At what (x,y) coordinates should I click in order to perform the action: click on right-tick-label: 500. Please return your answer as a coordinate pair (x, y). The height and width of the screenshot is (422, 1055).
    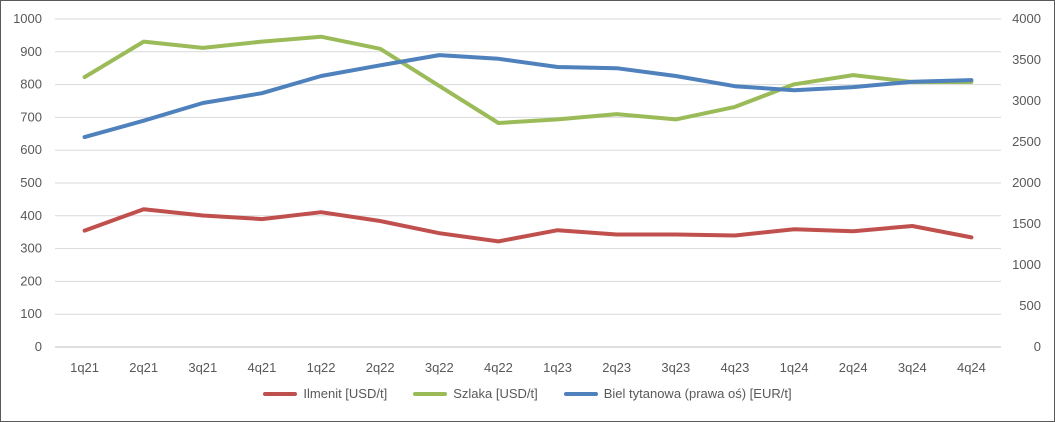
    Looking at the image, I should click on (1030, 305).